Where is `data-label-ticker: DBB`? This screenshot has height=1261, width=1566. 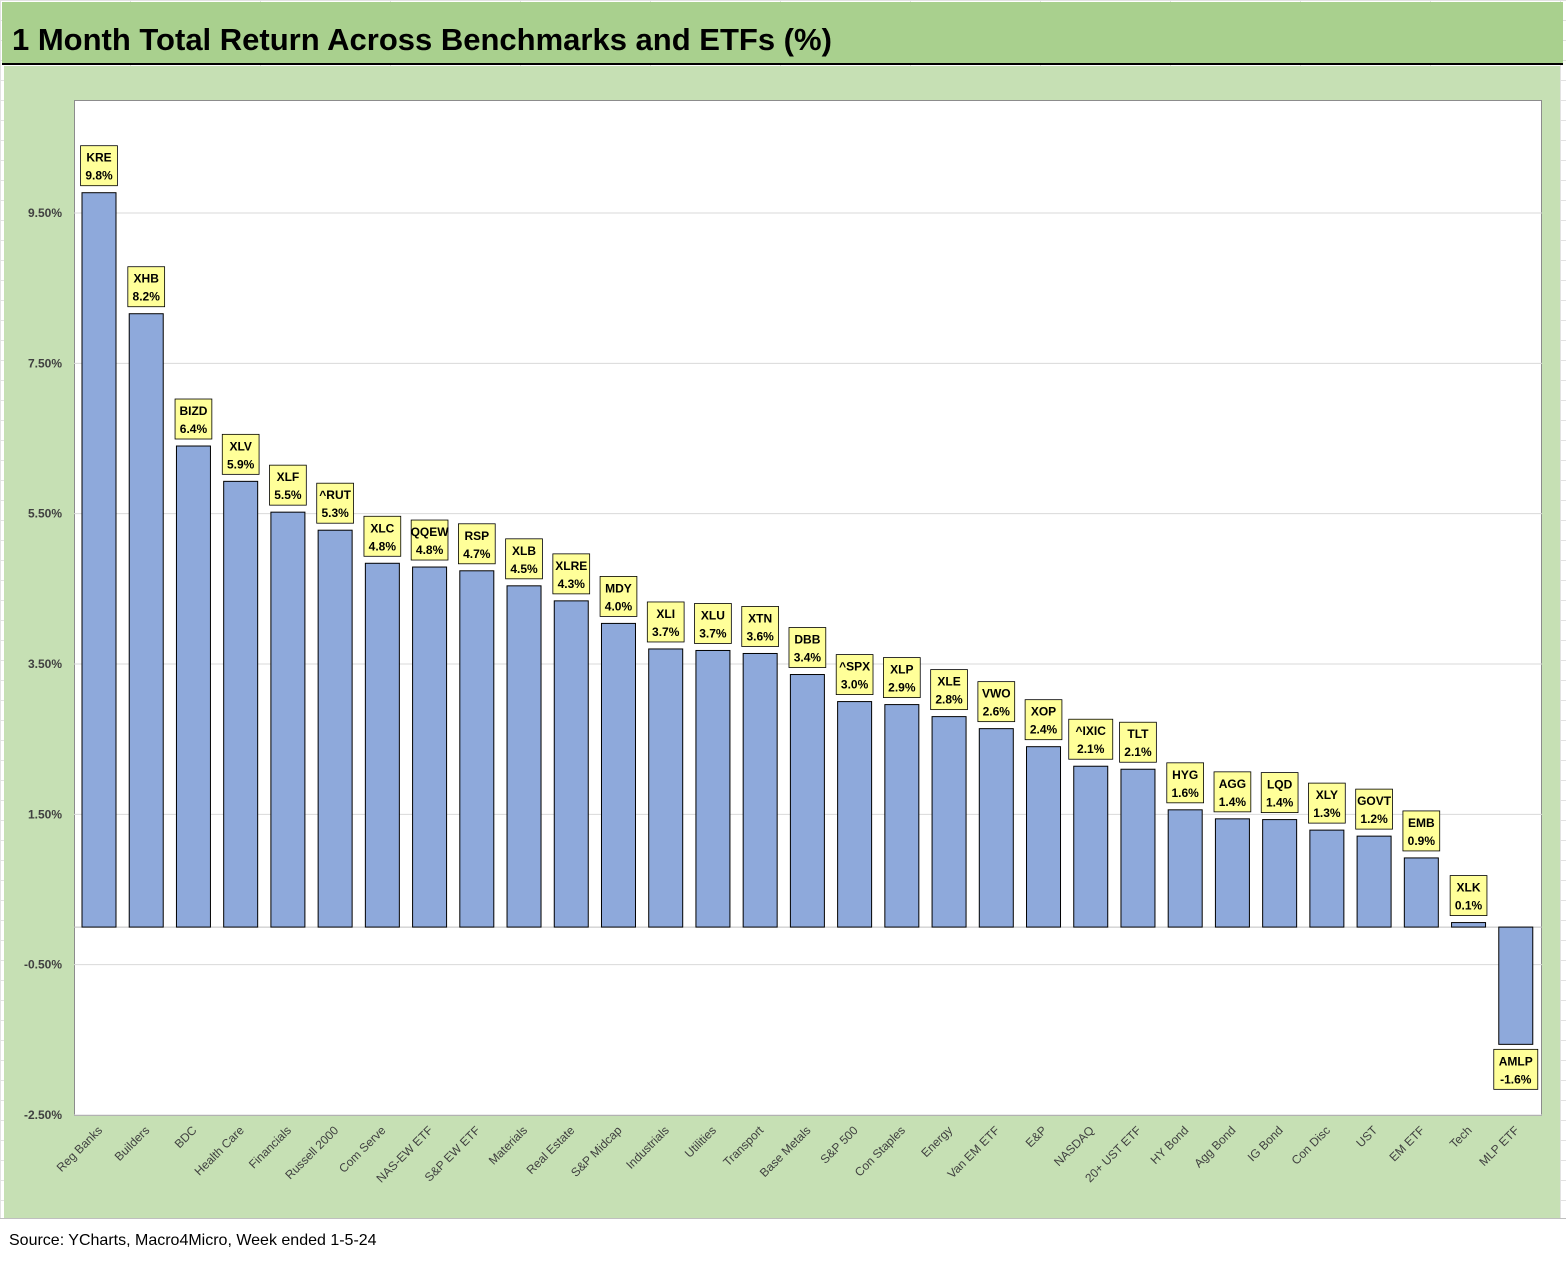
data-label-ticker: DBB is located at coordinates (807, 640).